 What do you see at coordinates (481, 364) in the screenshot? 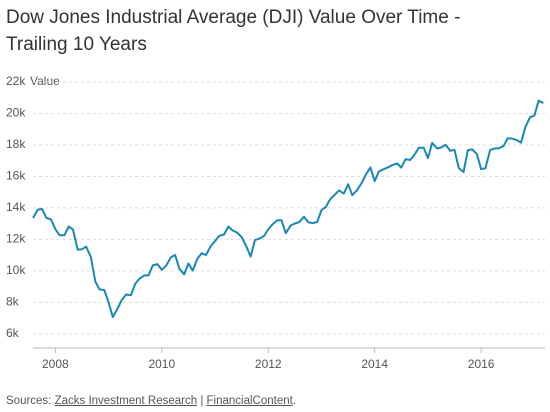
I see `x-tick-label: 2016` at bounding box center [481, 364].